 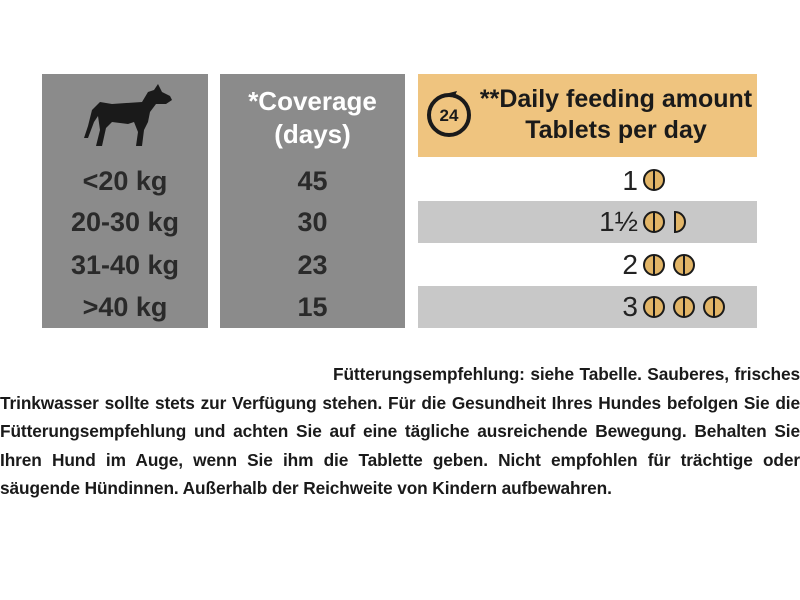 I want to click on tablets: 2, so click(x=630, y=264).